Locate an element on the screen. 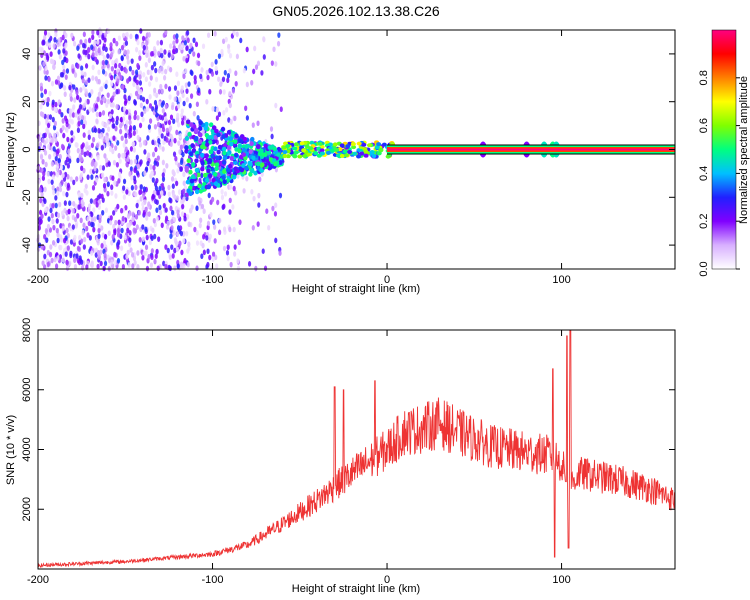  y-tick-label: 2000 is located at coordinates (27, 509).